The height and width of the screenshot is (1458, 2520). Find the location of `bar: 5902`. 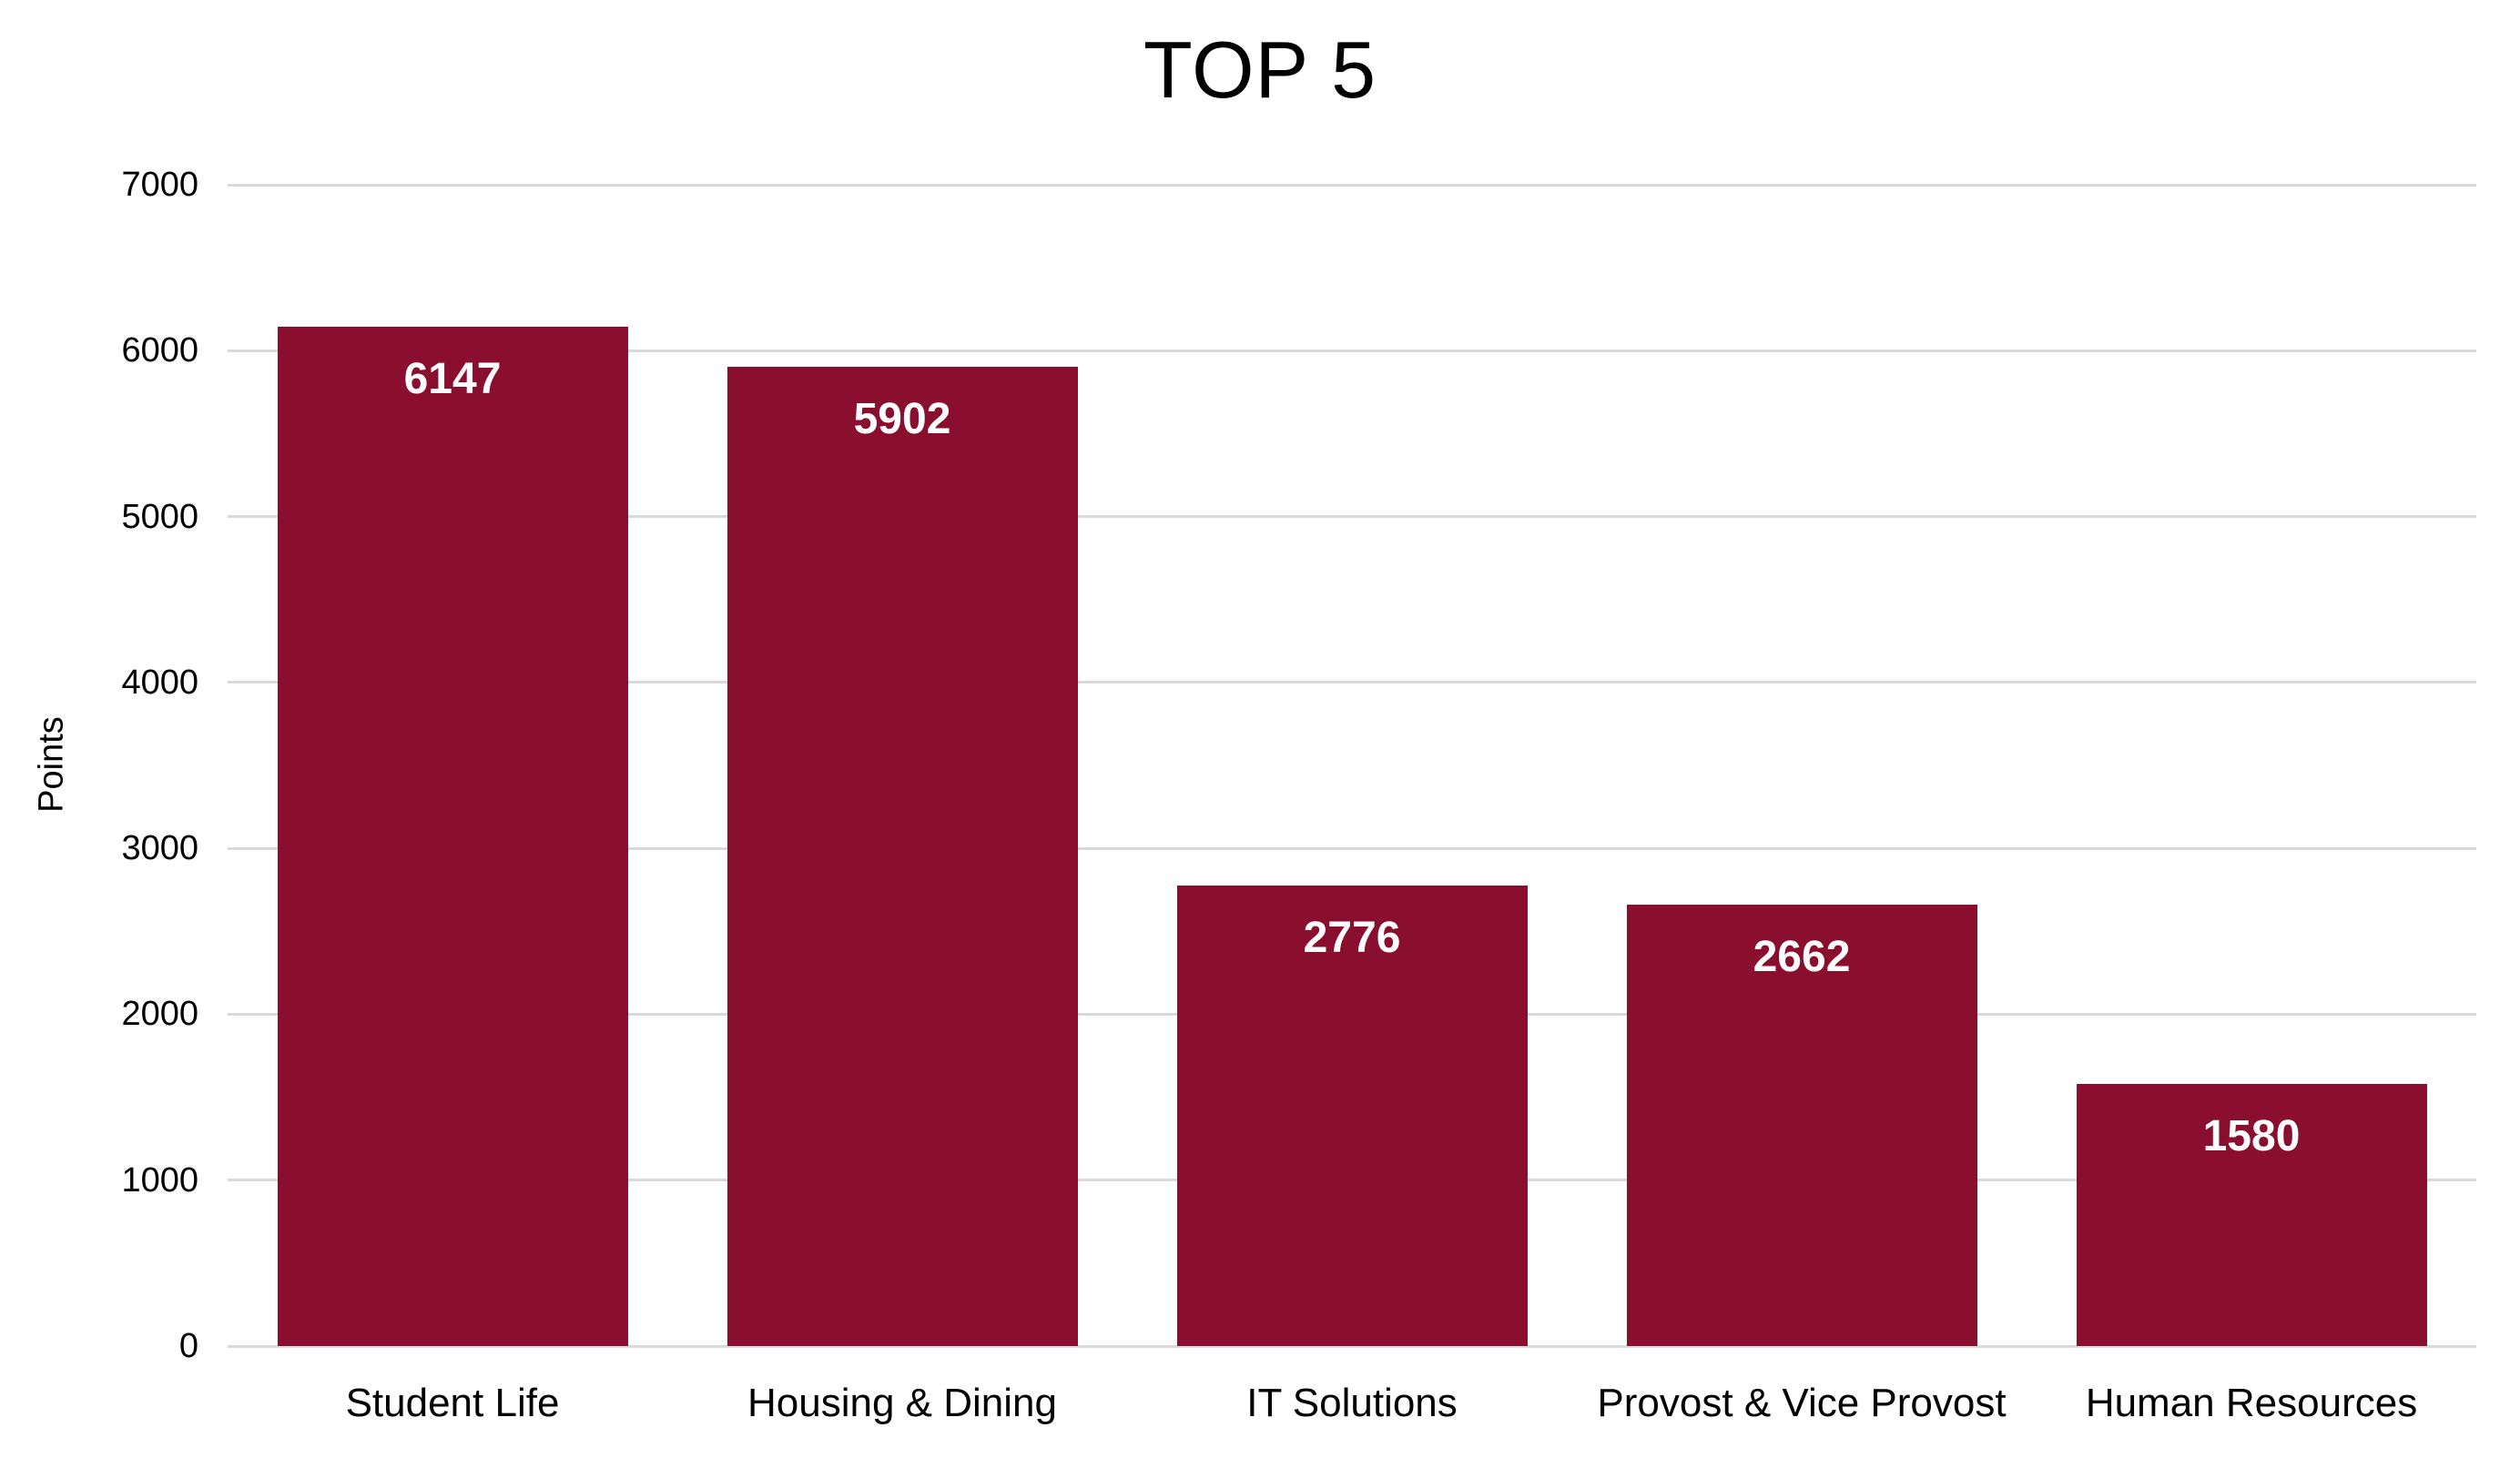

bar: 5902 is located at coordinates (902, 856).